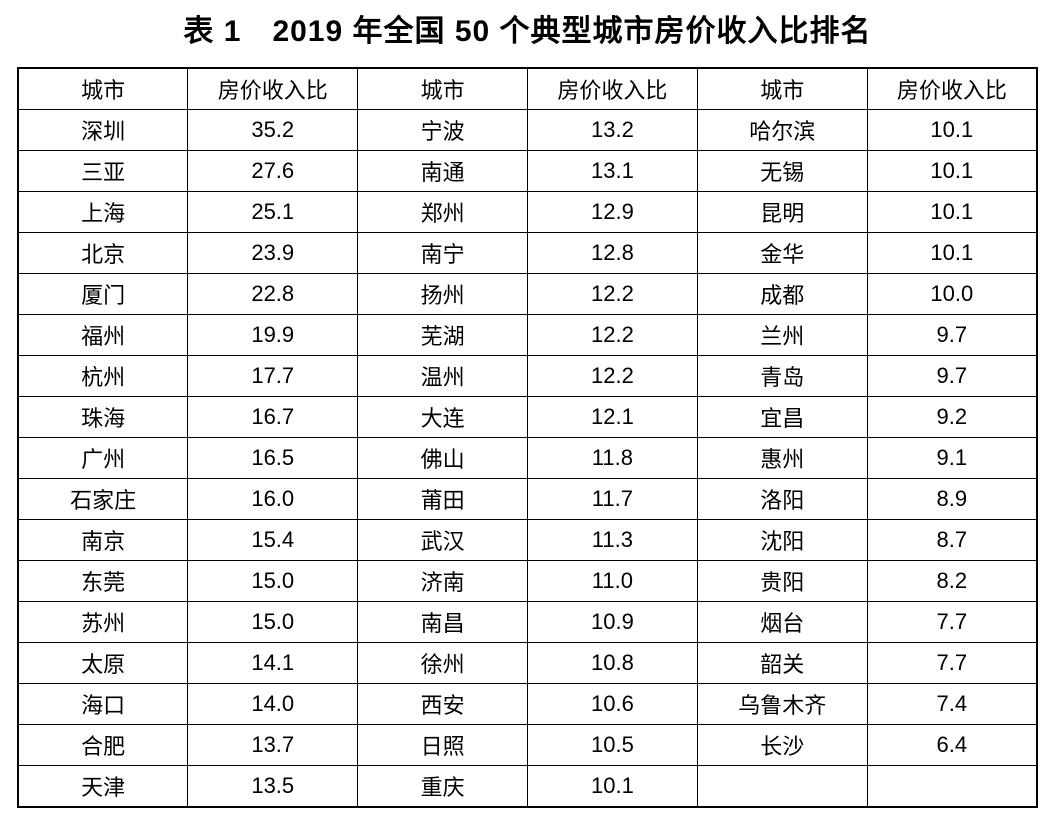  What do you see at coordinates (442, 458) in the screenshot?
I see `city-cell: 佛山` at bounding box center [442, 458].